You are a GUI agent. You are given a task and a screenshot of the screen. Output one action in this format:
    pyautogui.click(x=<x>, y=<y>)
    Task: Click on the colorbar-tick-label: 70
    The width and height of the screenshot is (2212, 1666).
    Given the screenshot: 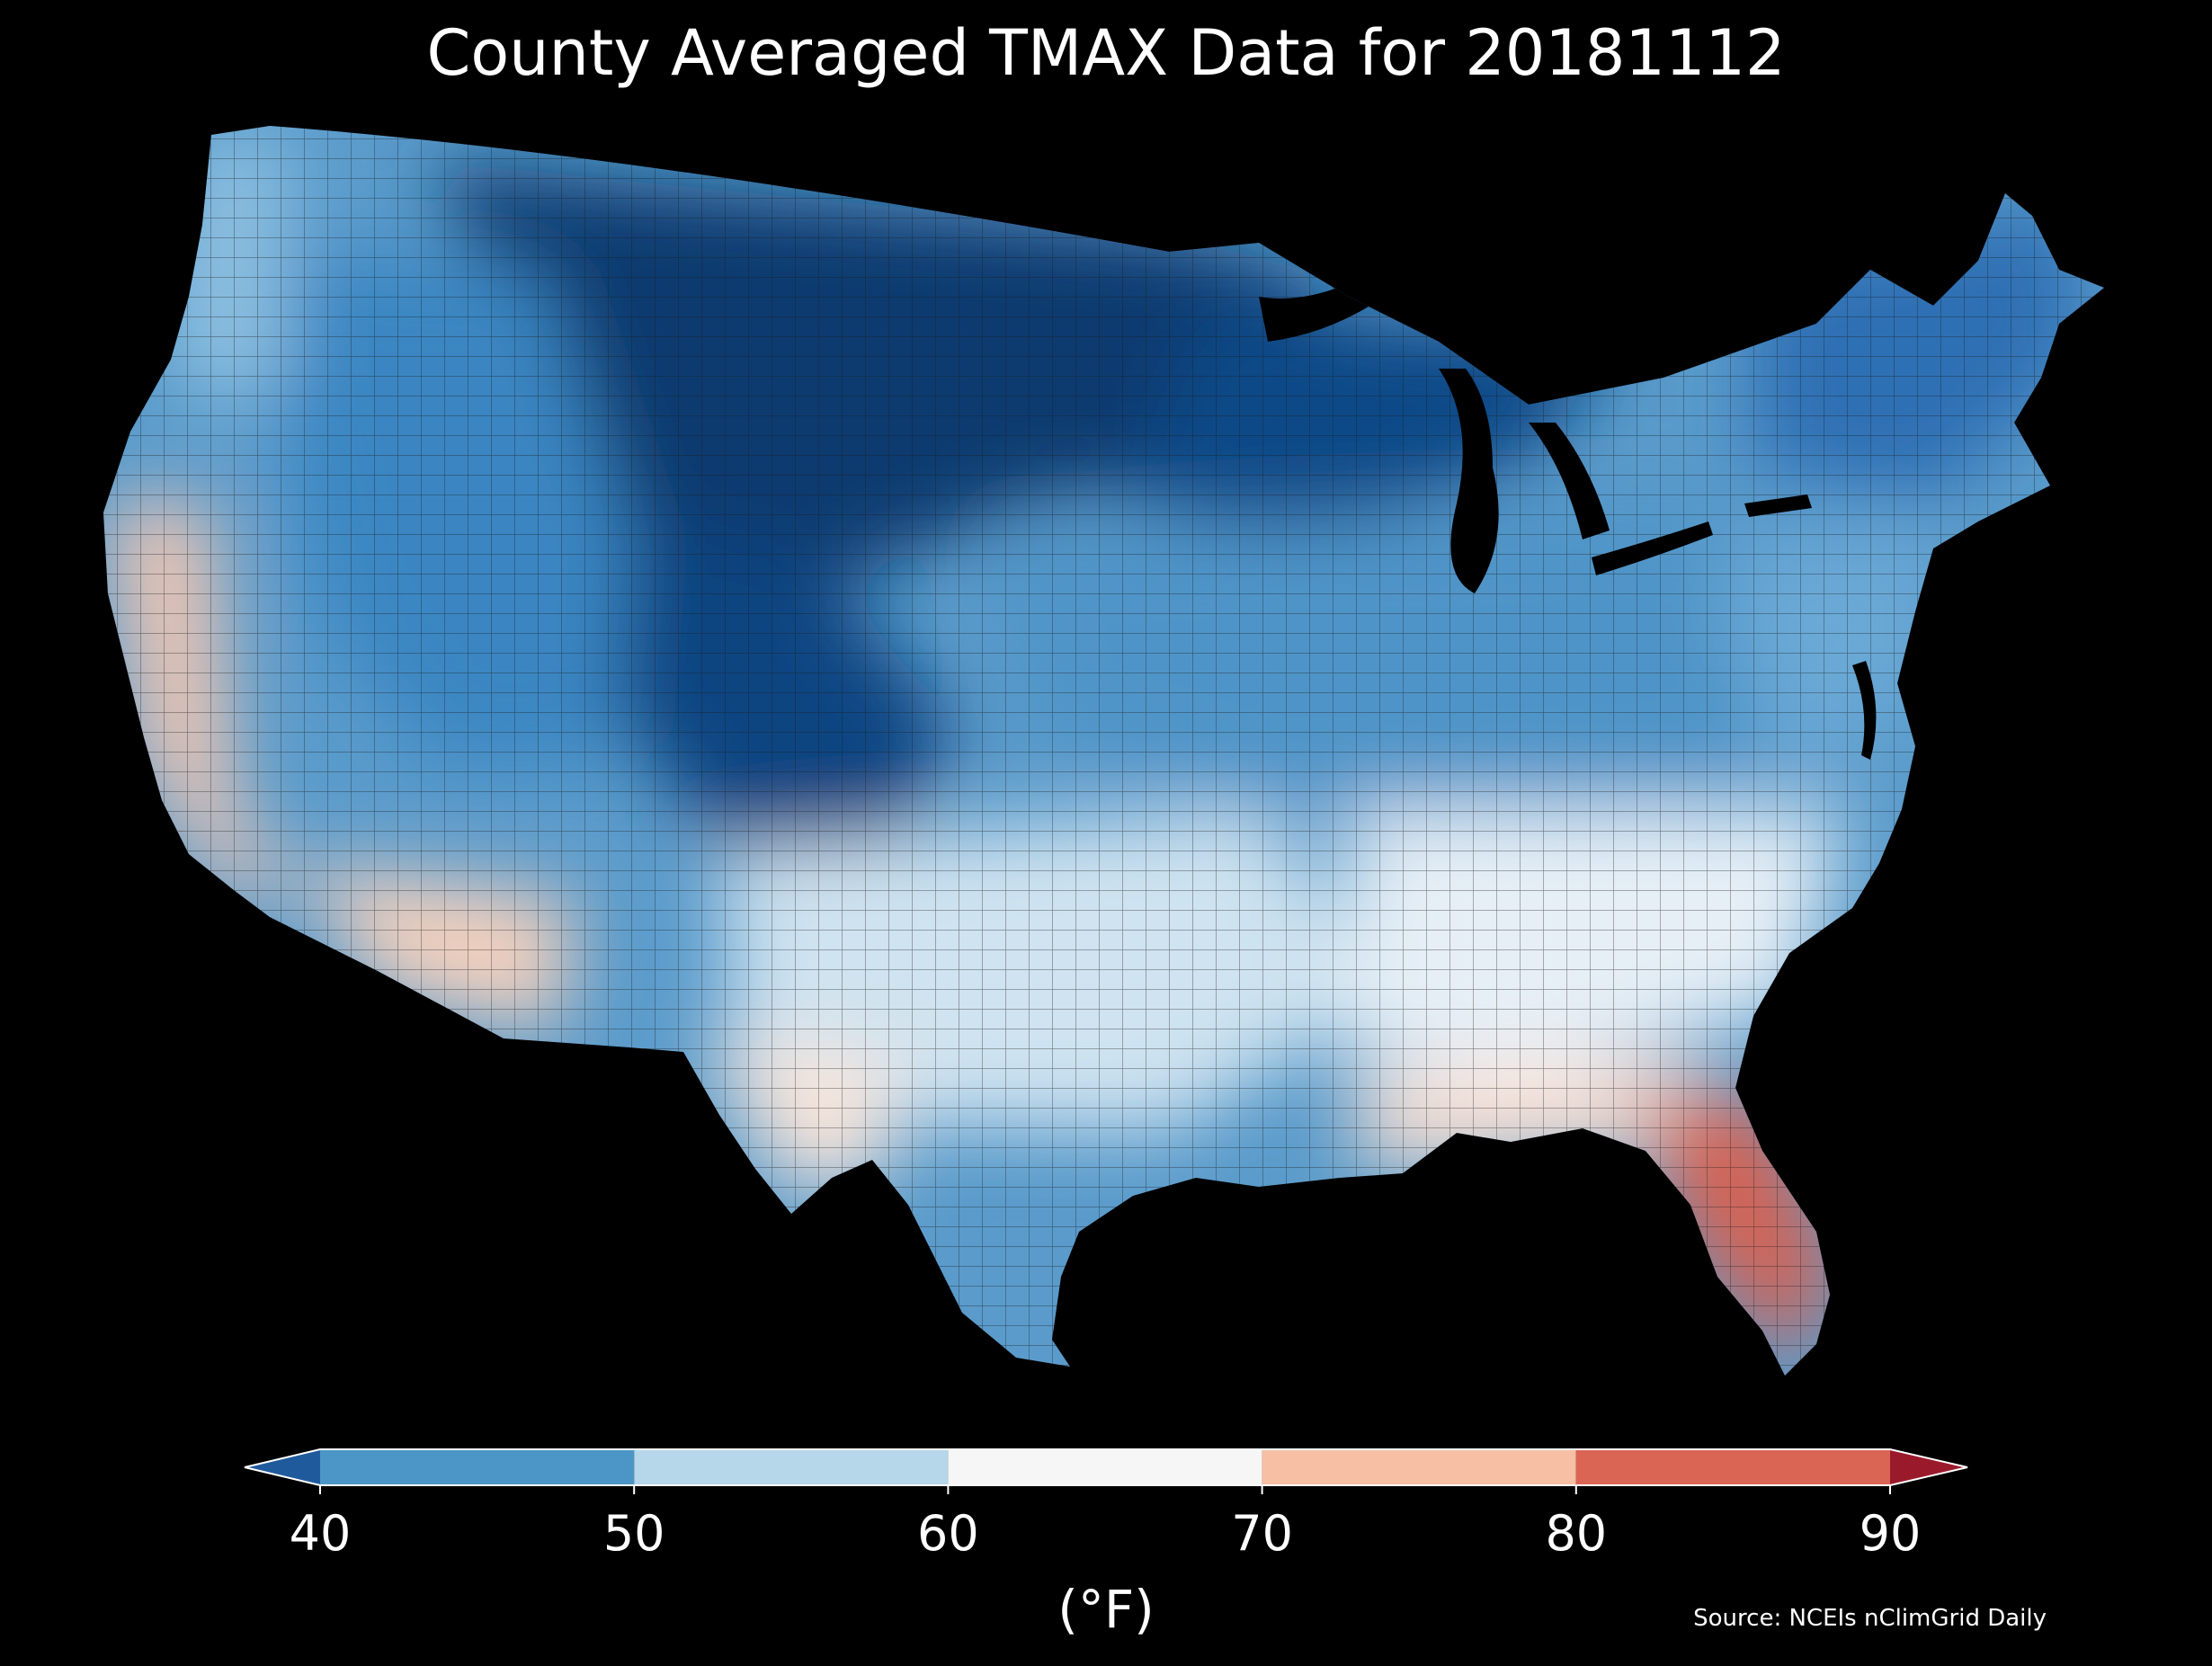 What is the action you would take?
    pyautogui.click(x=1262, y=1533)
    